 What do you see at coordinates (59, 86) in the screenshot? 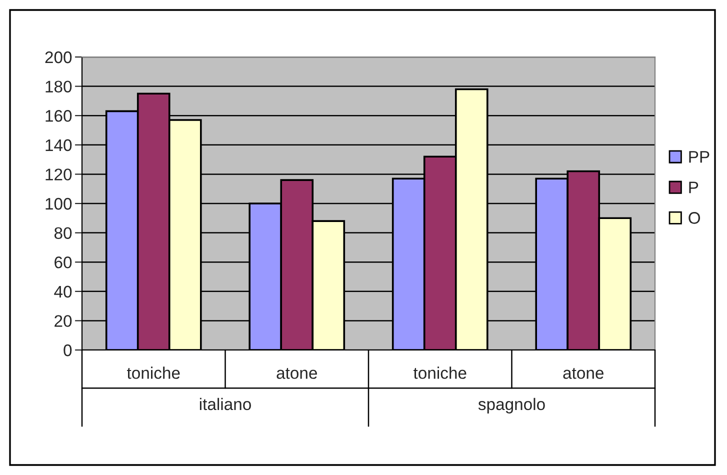
I see `y-tick-label: 180` at bounding box center [59, 86].